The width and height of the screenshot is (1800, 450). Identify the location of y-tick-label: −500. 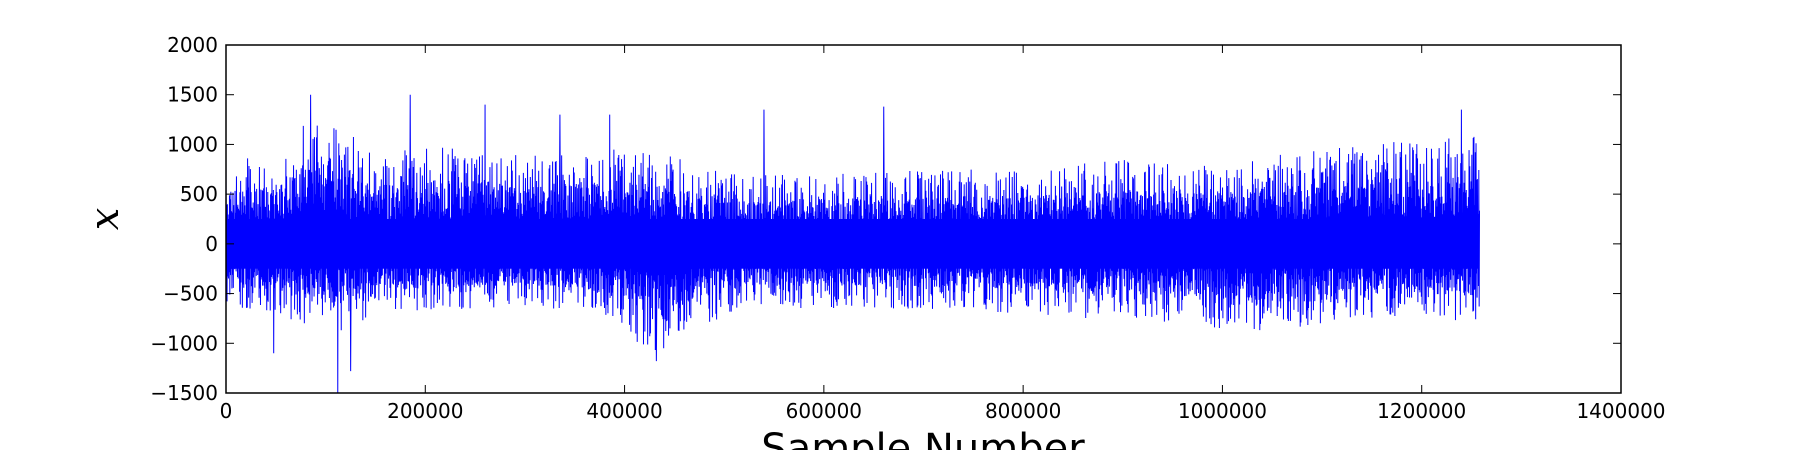
(190, 294).